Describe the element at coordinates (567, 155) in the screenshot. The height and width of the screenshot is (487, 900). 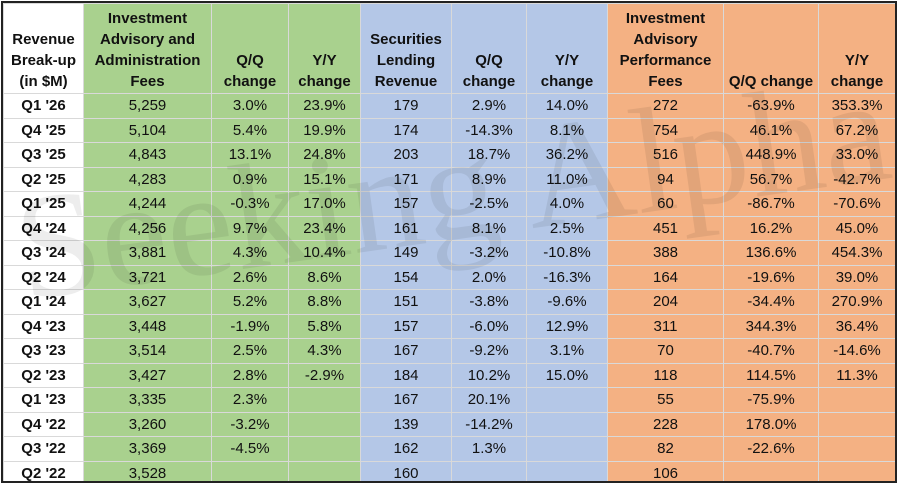
I see `cell: 36.2%` at that location.